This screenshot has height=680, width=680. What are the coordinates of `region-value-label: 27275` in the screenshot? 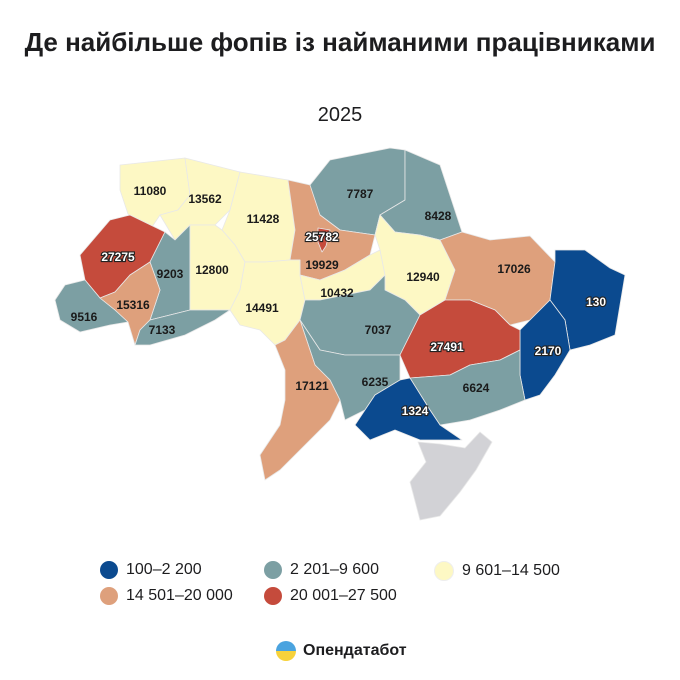 It's located at (118, 257).